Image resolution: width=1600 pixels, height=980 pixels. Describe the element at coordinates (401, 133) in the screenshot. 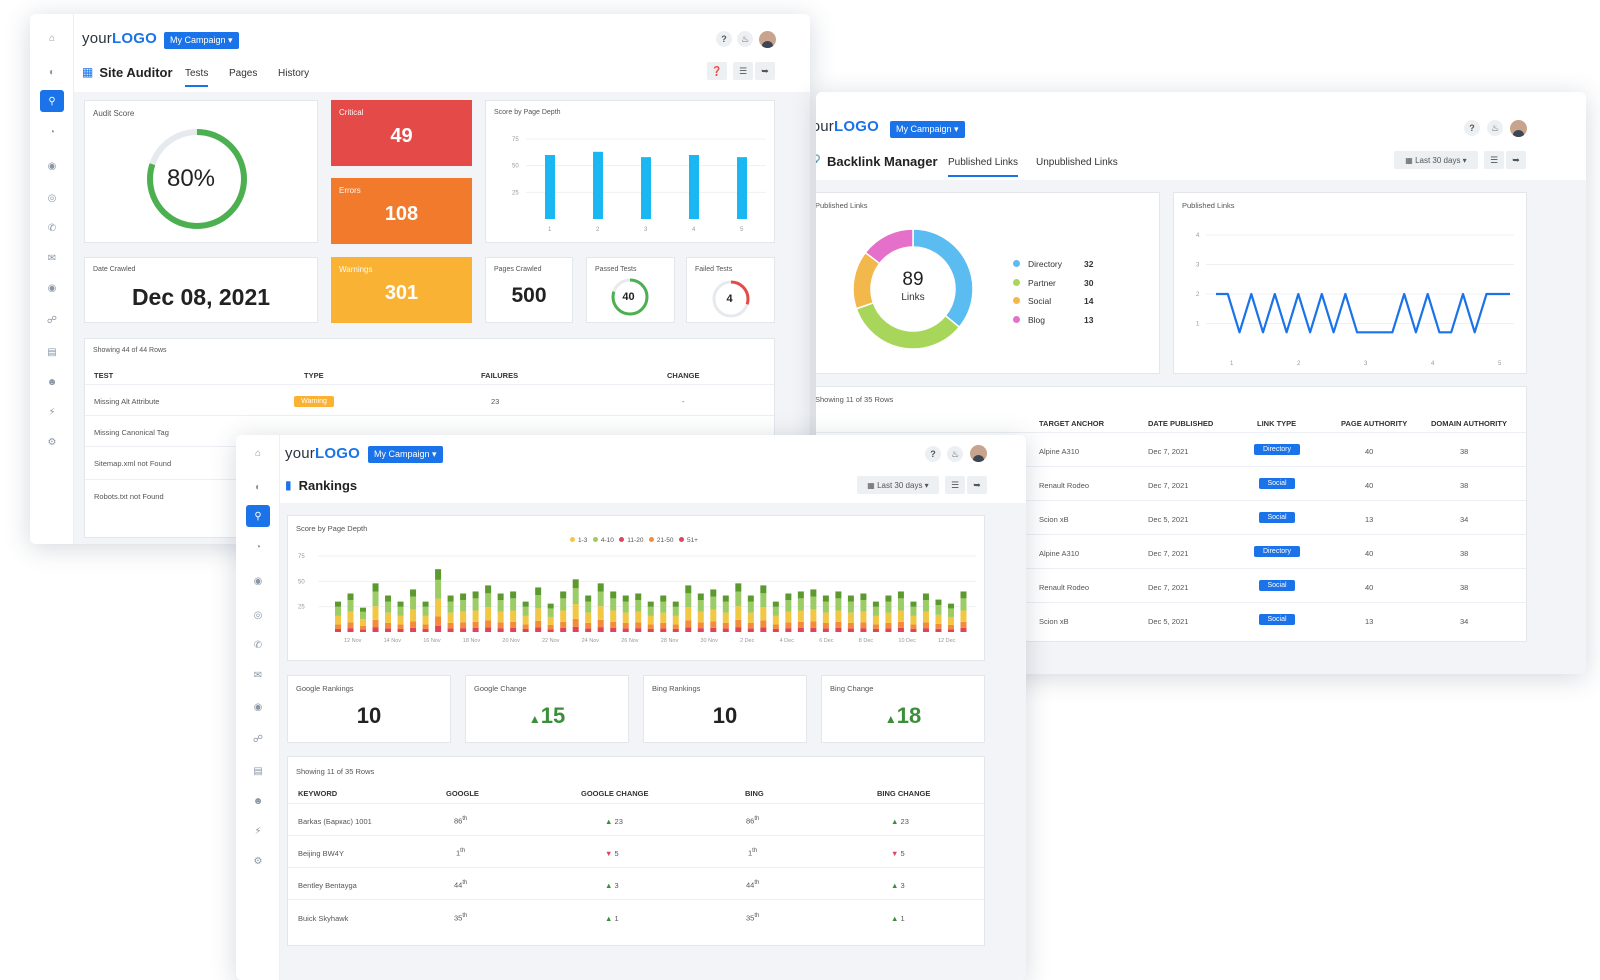

I see `critical-tile: Critical 49` at that location.